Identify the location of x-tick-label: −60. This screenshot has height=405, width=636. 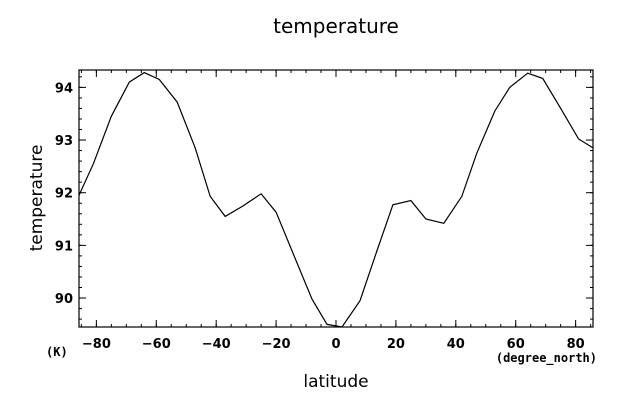
(156, 344).